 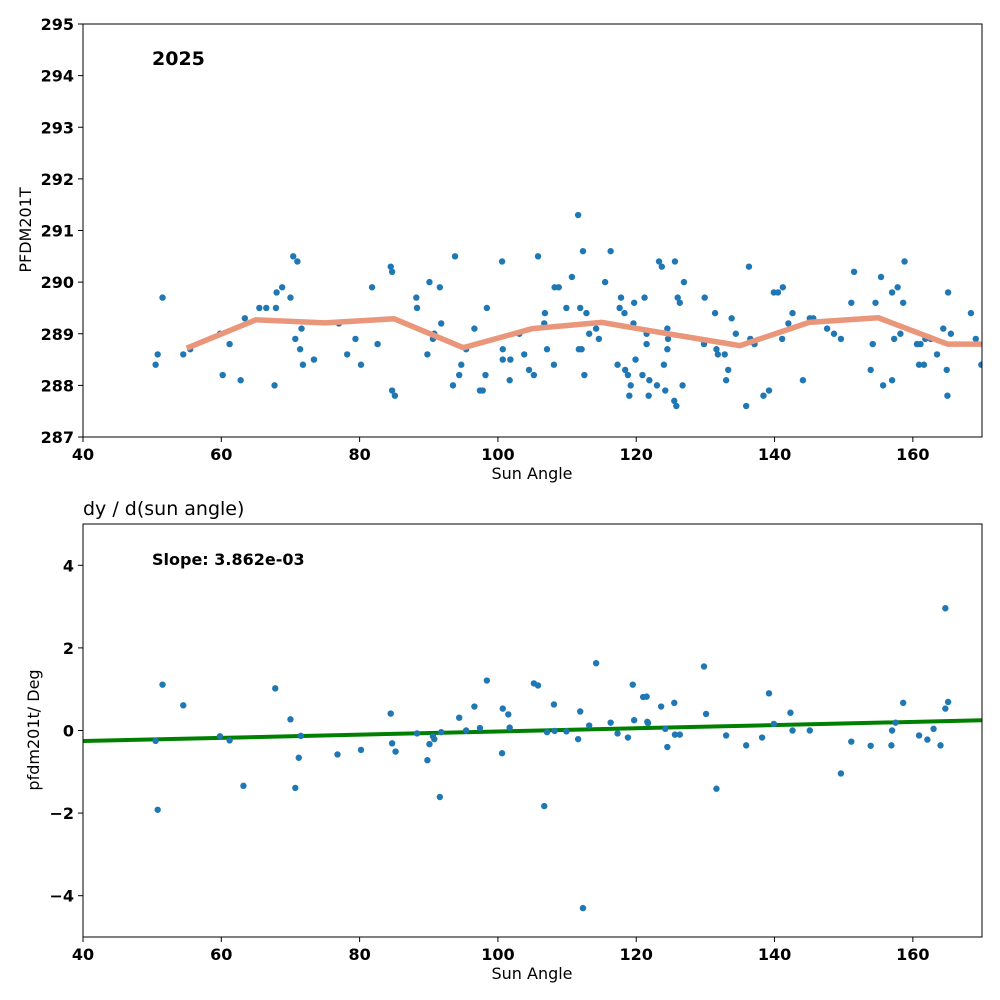 What do you see at coordinates (583, 332) in the screenshot?
I see `smoothed-line` at bounding box center [583, 332].